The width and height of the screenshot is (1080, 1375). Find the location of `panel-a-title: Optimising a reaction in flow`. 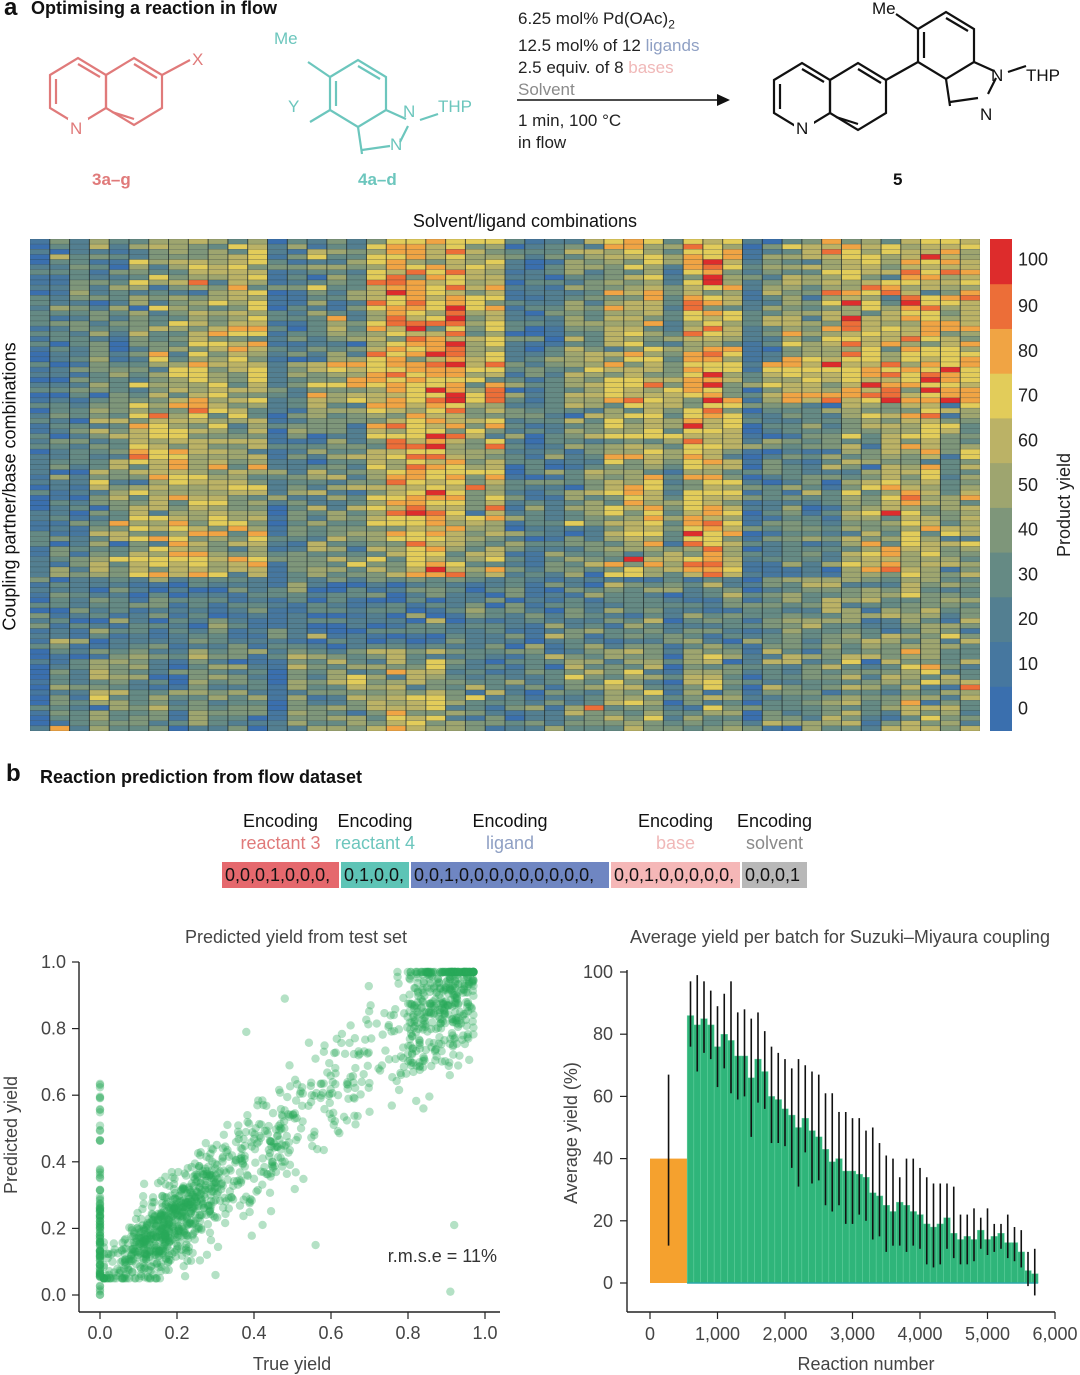

panel-a-title: Optimising a reaction in flow is located at coordinates (154, 9).